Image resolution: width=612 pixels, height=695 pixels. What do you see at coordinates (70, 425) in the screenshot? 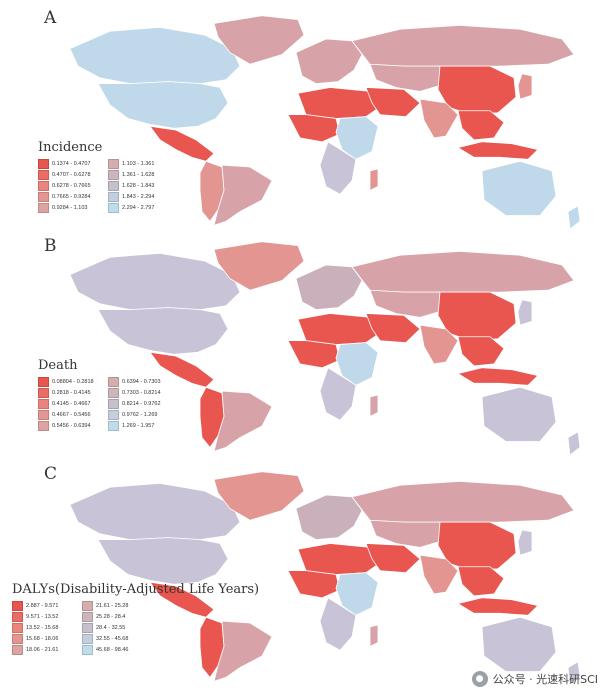
I see `legend-item: 0.5456 - 0.6394` at bounding box center [70, 425].